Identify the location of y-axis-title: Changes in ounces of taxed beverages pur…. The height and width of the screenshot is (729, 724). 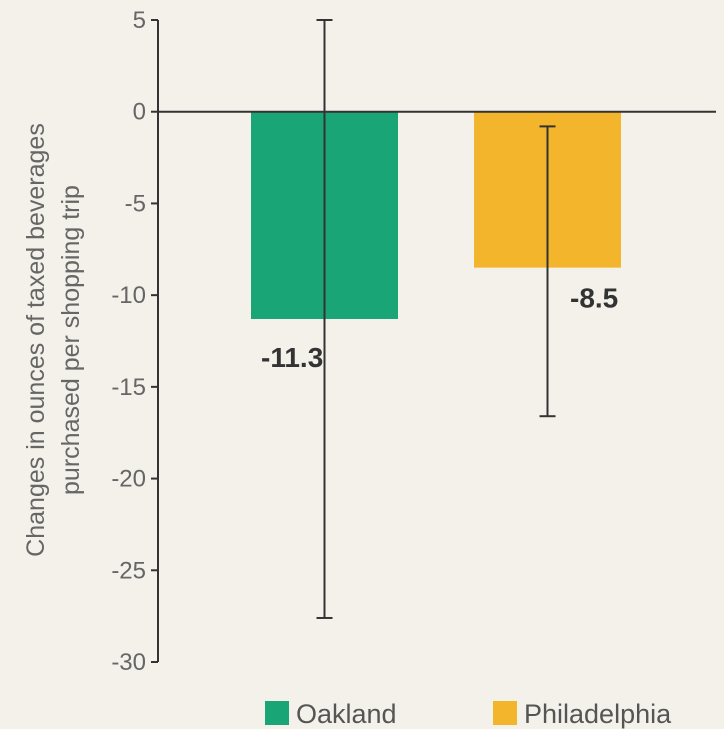
(53, 340).